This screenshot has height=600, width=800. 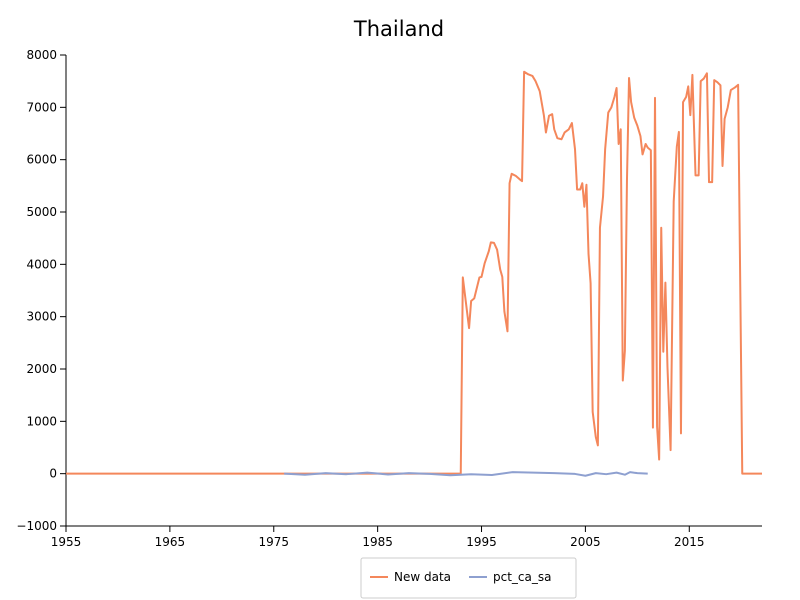 I want to click on y-tick-label: −1000, so click(x=36, y=526).